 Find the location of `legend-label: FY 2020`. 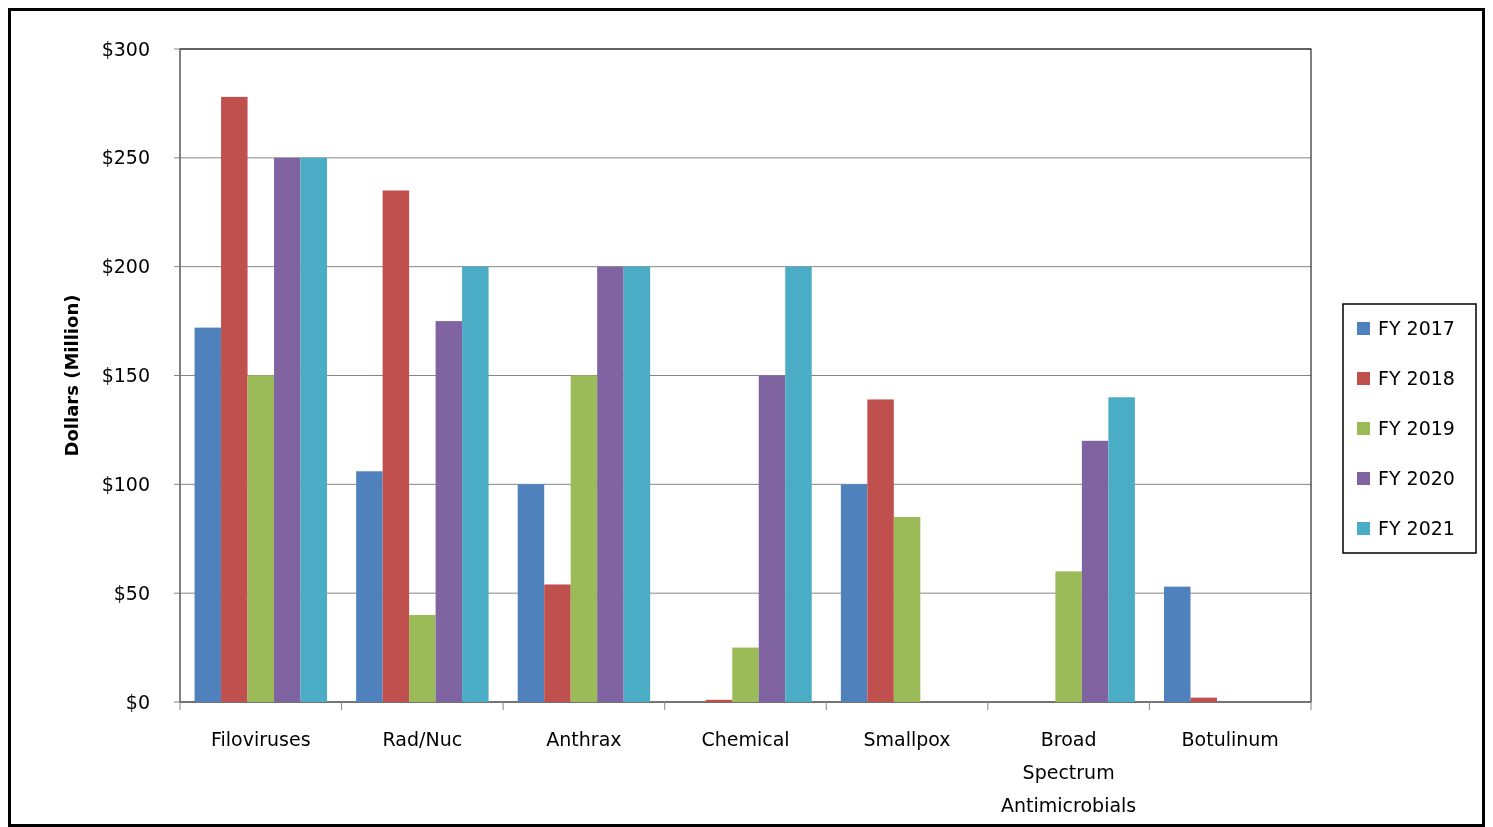

legend-label: FY 2020 is located at coordinates (1416, 477).